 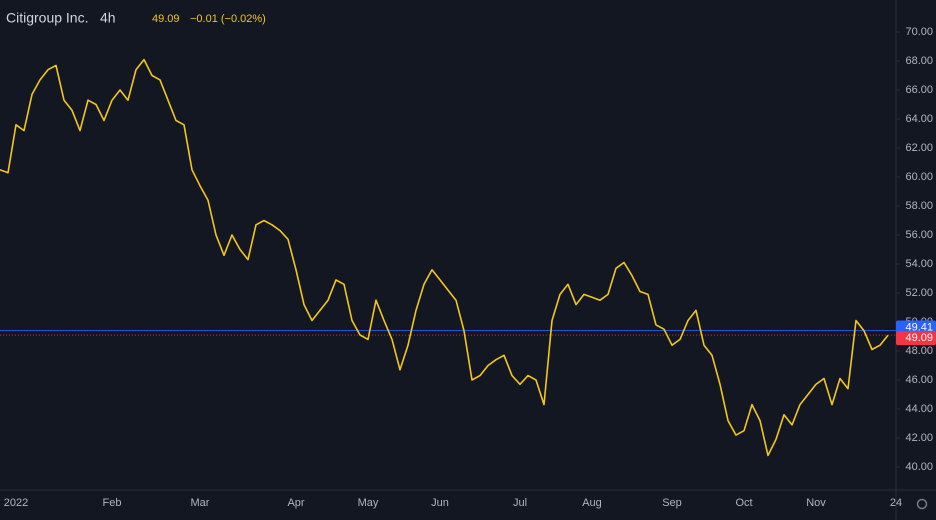 I want to click on price-label: 49.09, so click(x=919, y=338).